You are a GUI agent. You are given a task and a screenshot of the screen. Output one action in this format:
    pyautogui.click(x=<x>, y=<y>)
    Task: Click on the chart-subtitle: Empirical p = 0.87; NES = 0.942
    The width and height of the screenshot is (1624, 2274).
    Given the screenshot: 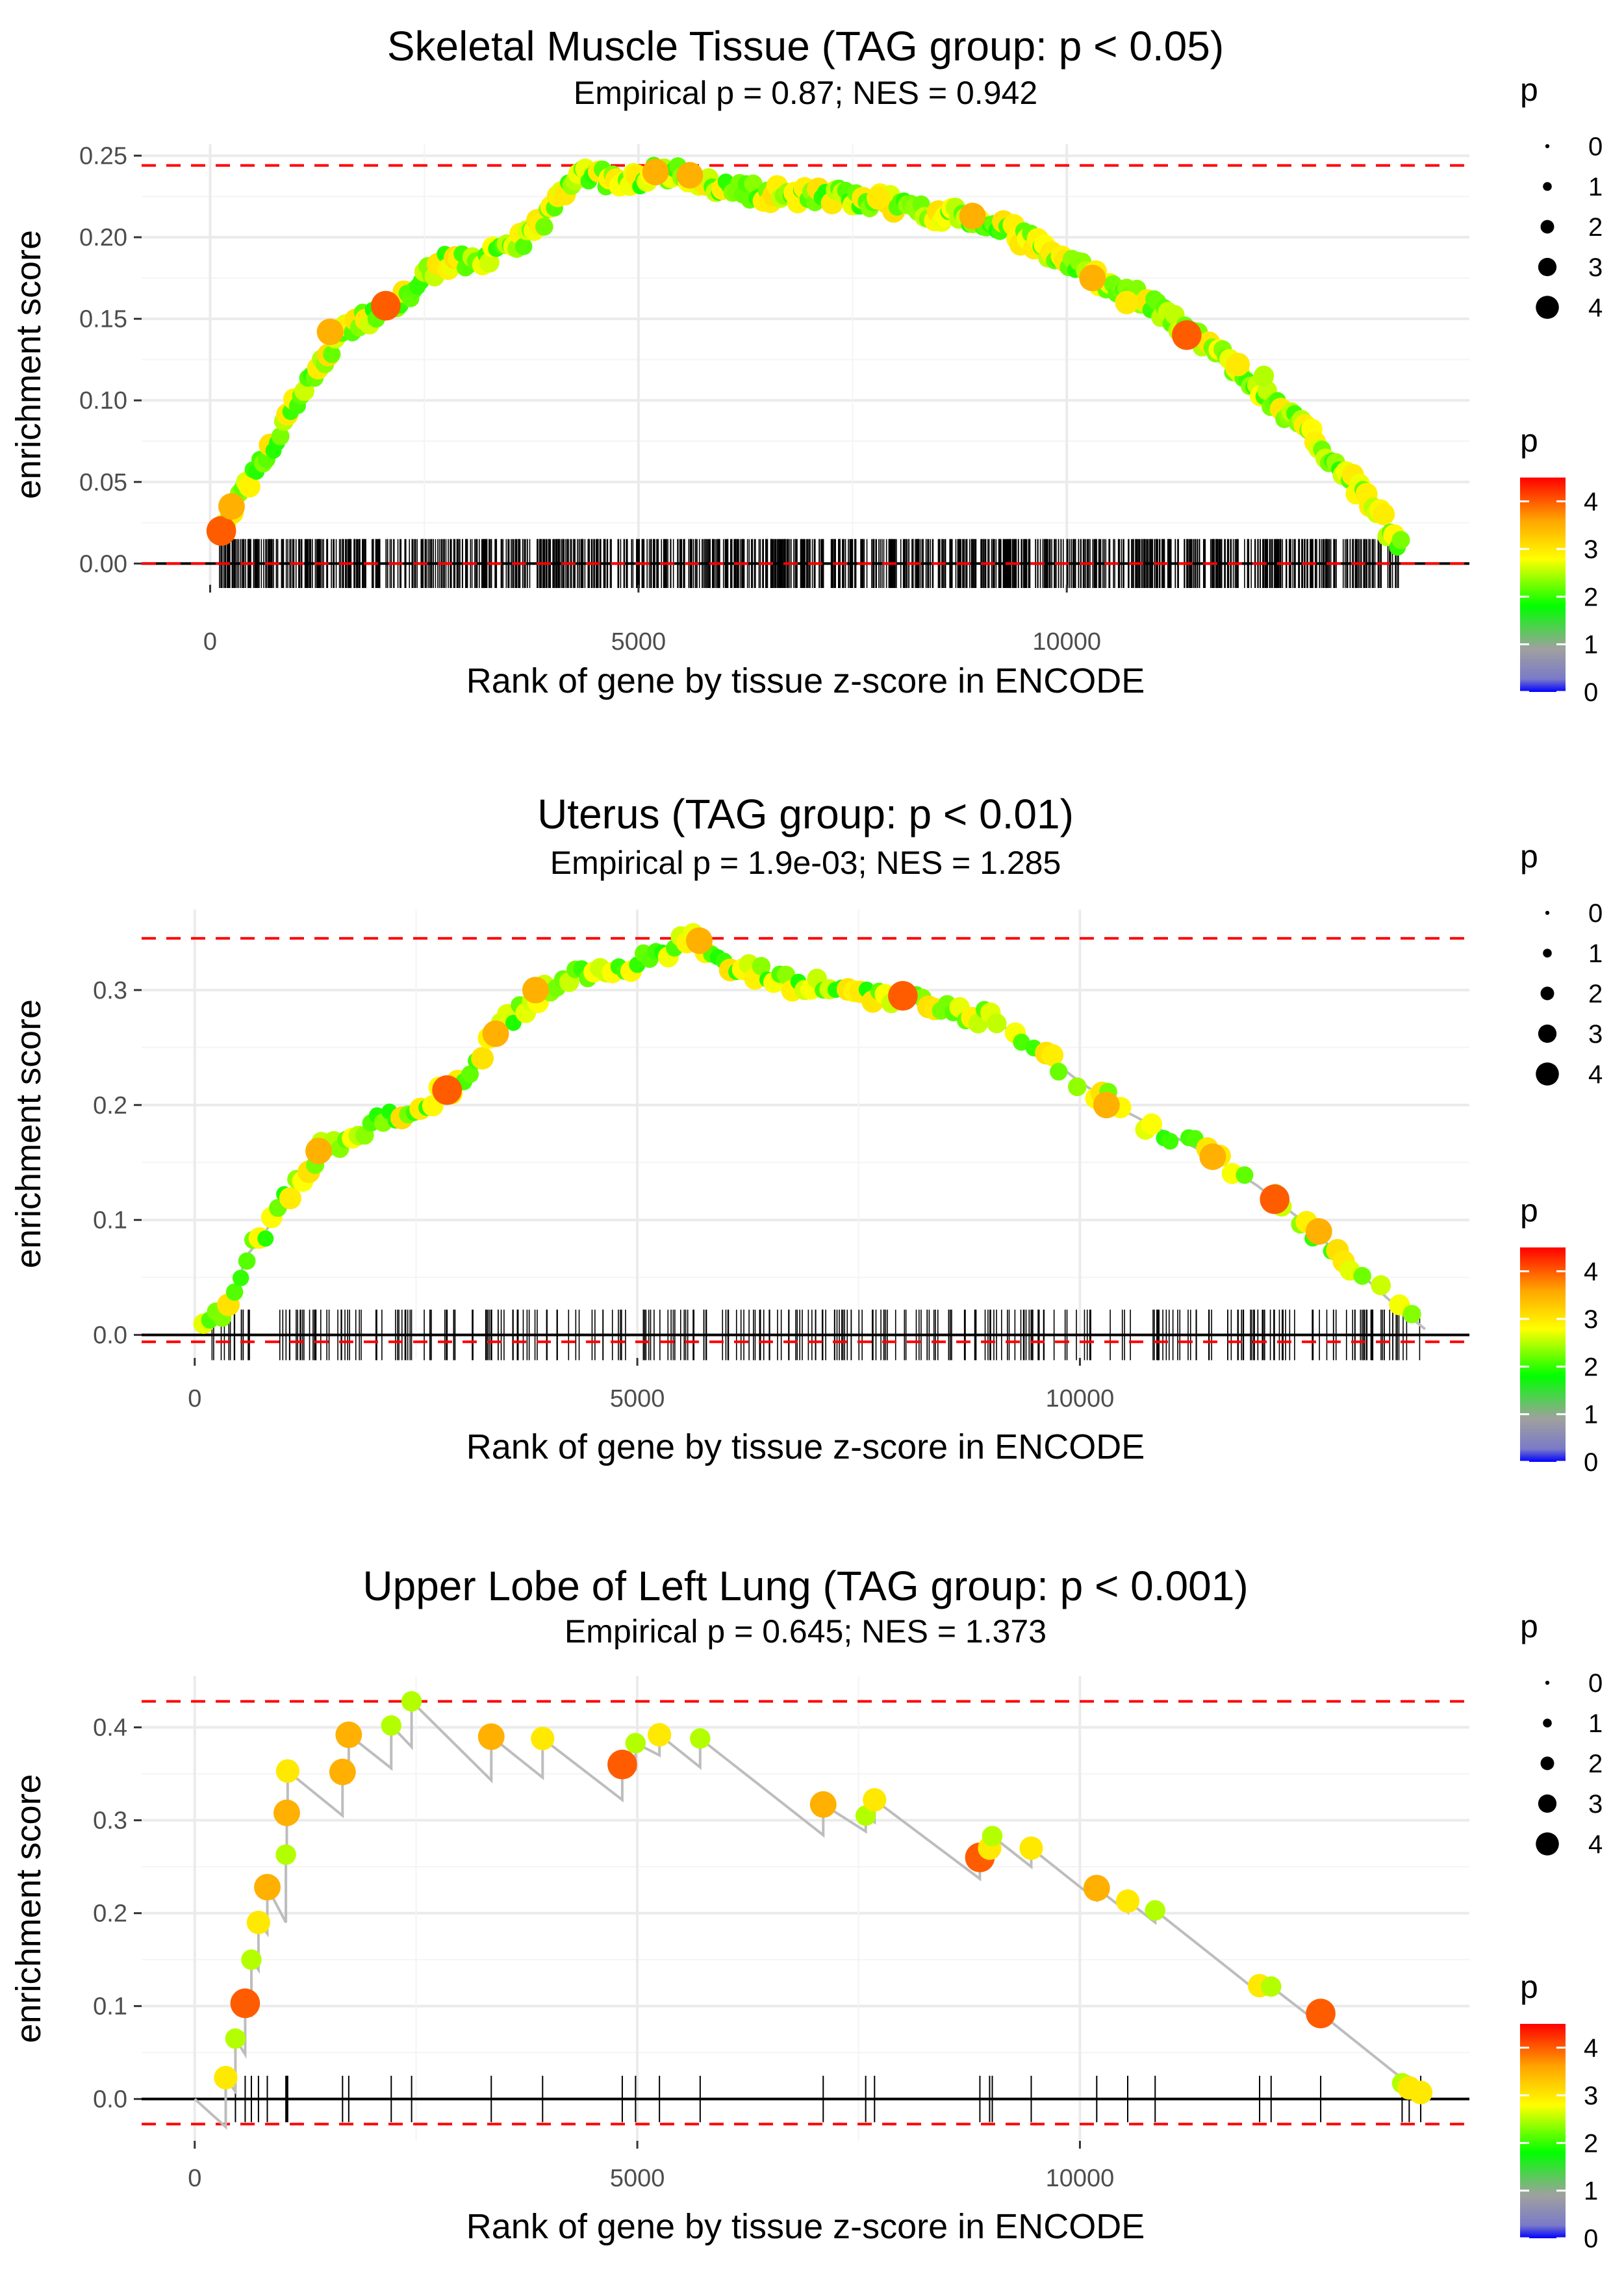 What is the action you would take?
    pyautogui.click(x=805, y=93)
    